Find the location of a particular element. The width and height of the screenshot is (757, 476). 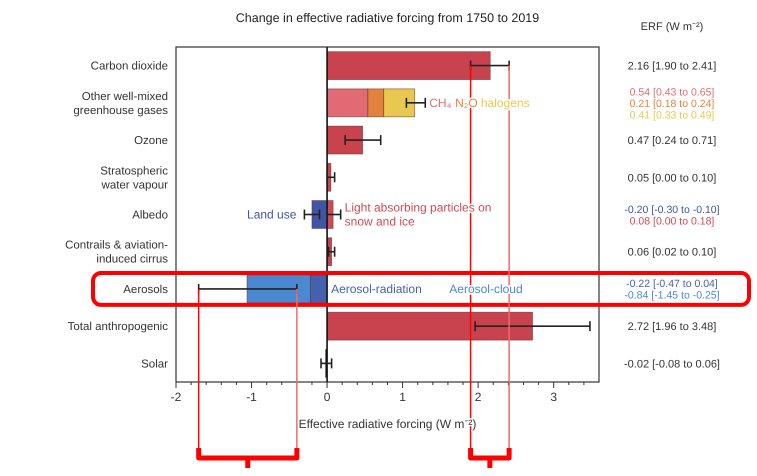

x-tick-label: 3 is located at coordinates (554, 397).